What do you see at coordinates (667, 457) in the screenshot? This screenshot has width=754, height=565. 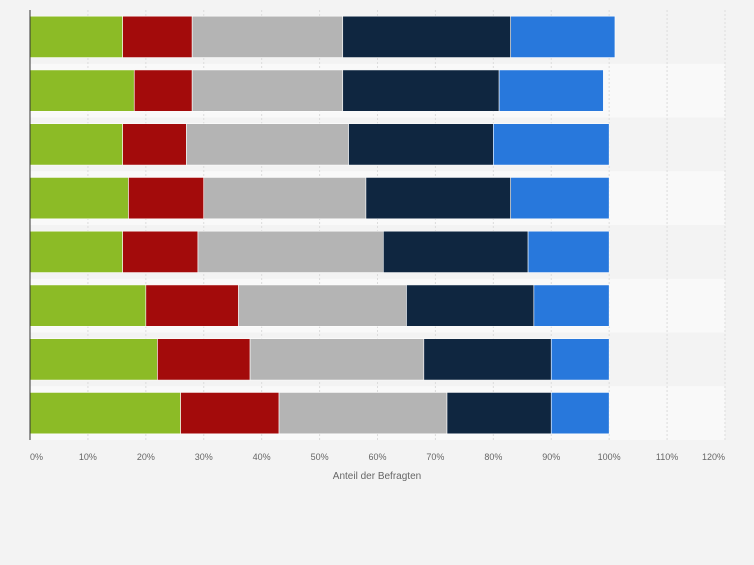 I see `x-tick-label: 110%` at bounding box center [667, 457].